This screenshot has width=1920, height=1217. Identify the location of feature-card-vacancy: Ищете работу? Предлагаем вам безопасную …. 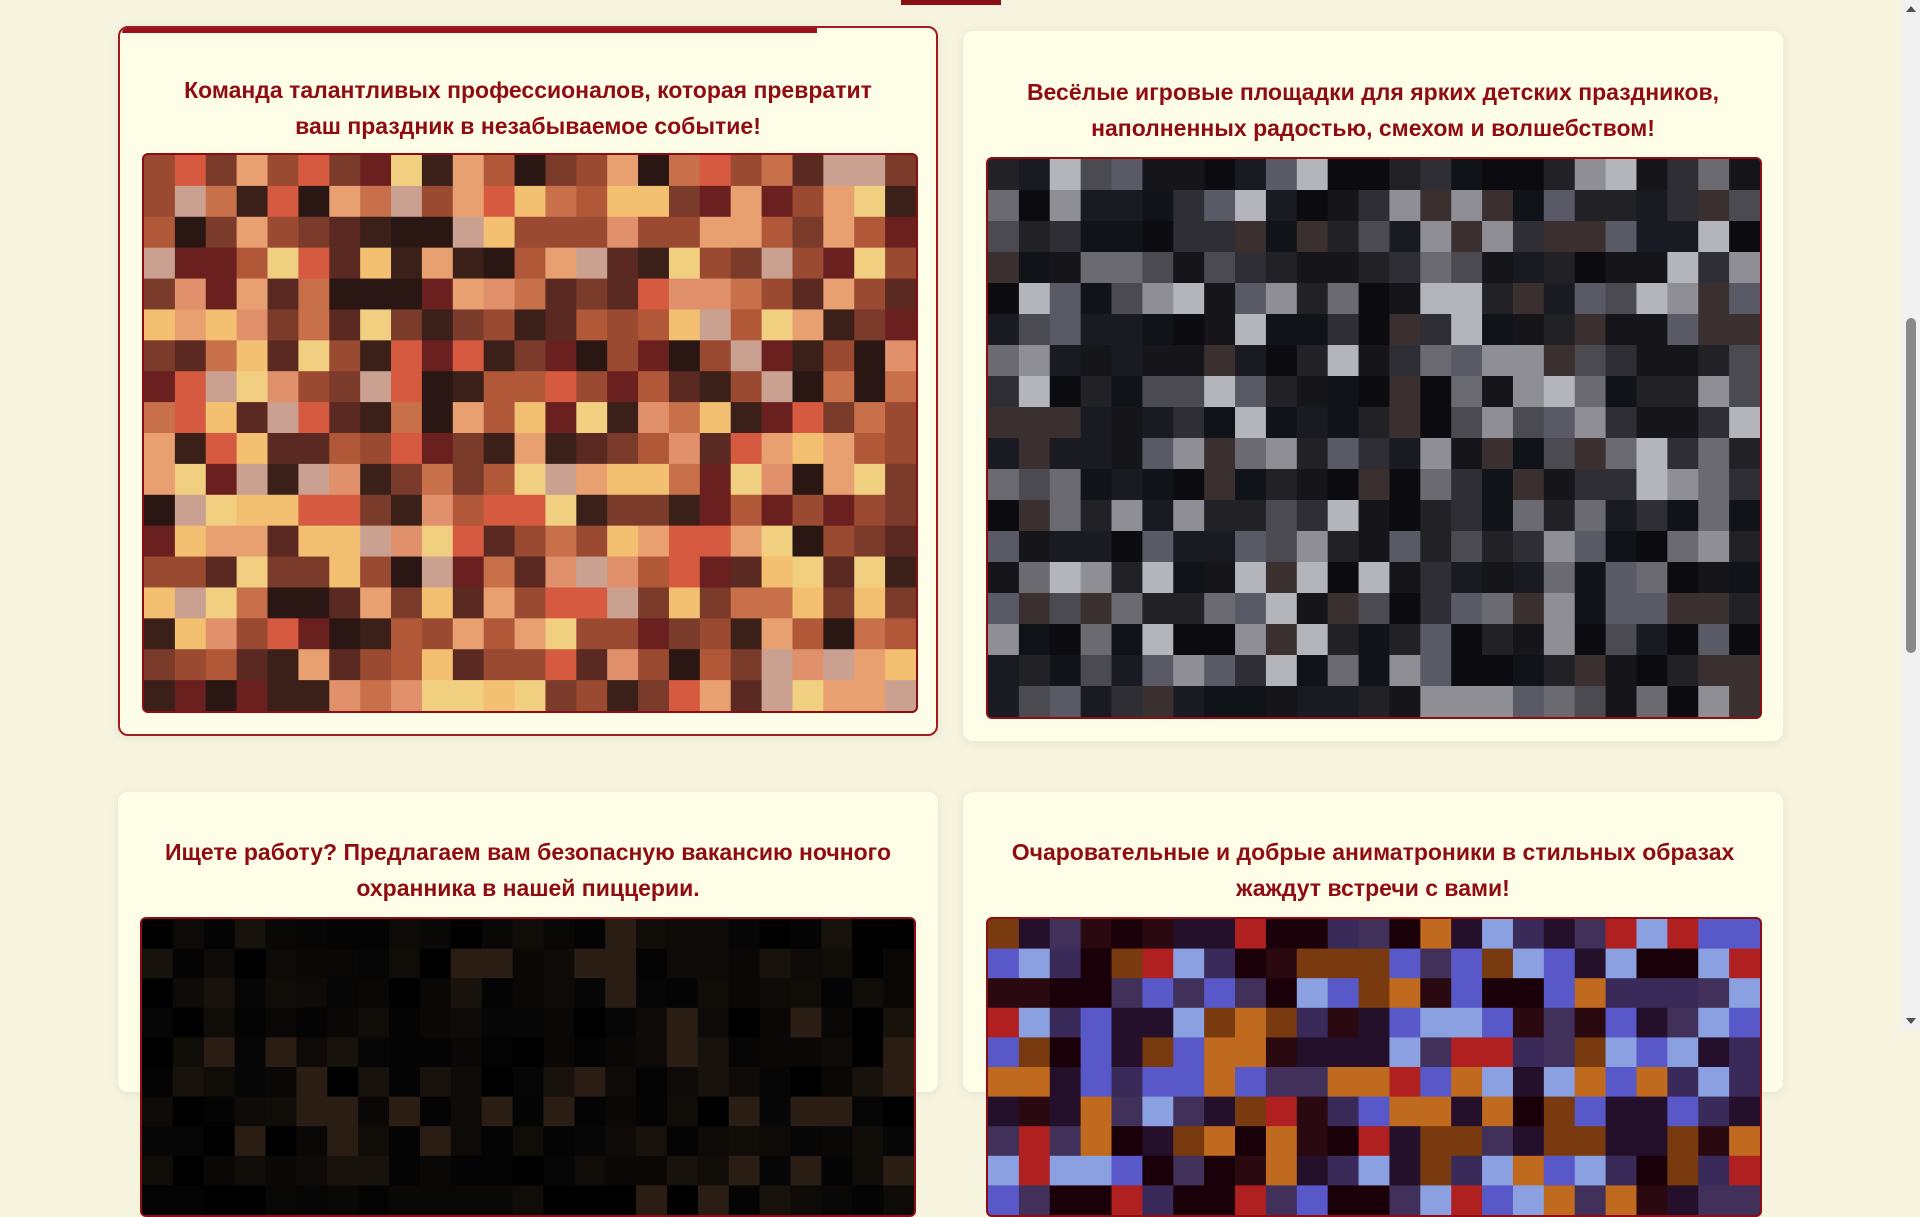
(528, 1004).